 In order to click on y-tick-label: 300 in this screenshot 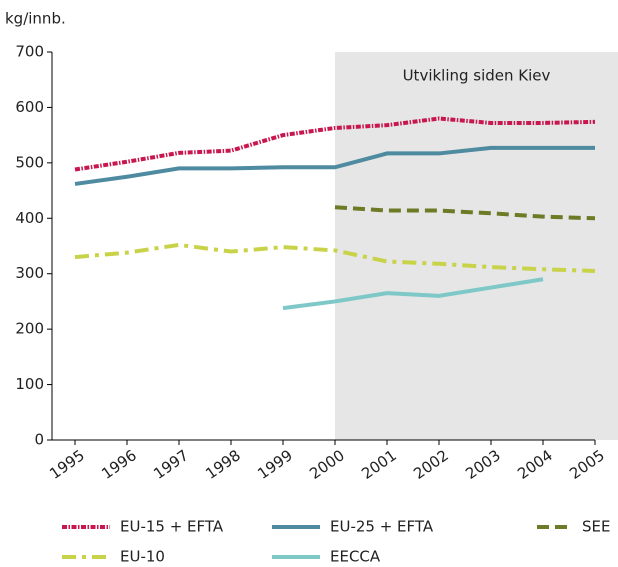, I will do `click(29, 273)`.